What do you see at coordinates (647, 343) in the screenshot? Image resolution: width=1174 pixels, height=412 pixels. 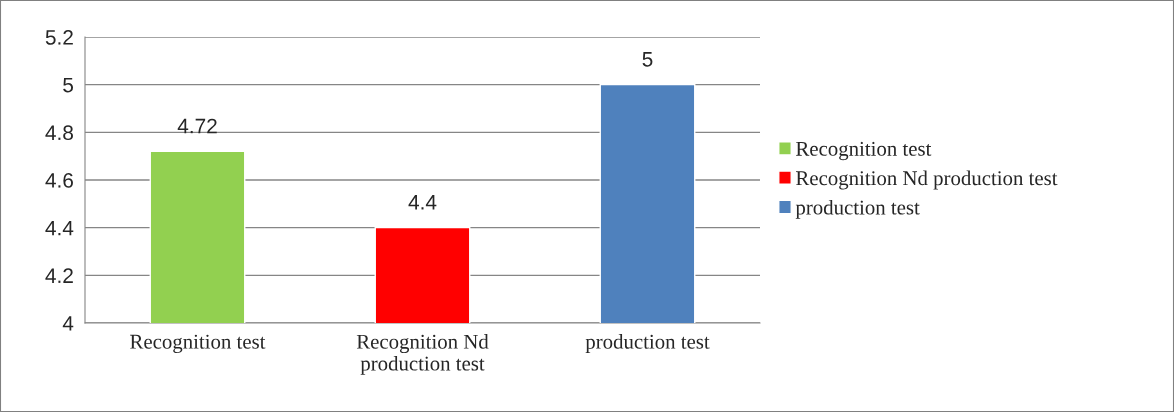 I see `x-tick-label: production test` at bounding box center [647, 343].